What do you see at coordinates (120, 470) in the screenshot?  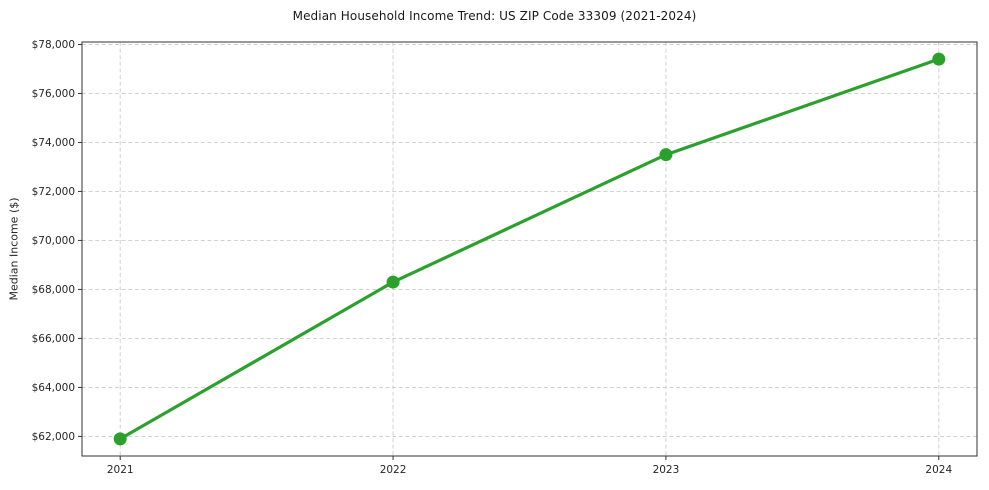 I see `x-tick-label: 2021` at bounding box center [120, 470].